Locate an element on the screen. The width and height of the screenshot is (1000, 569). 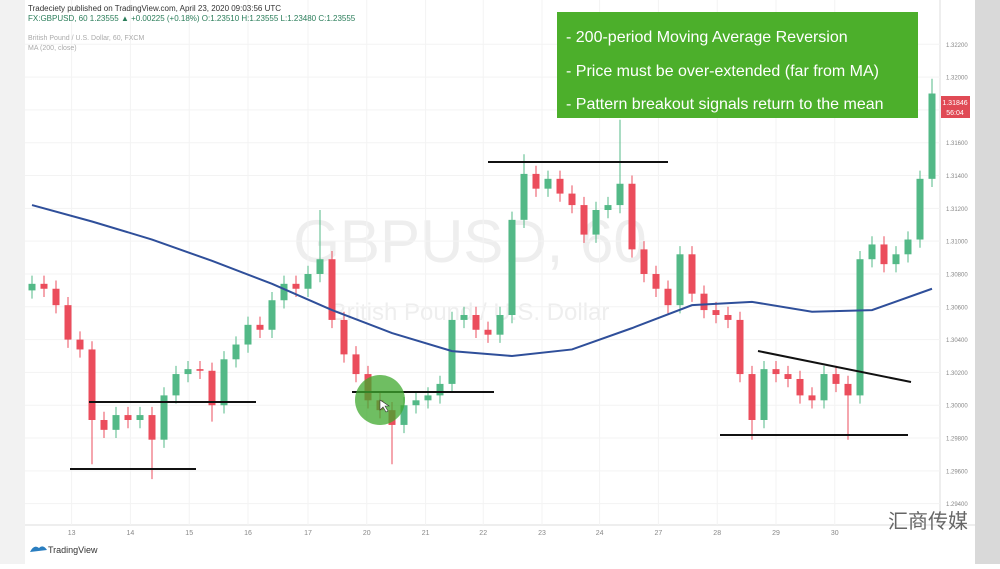
x-tick-label: 30 is located at coordinates (835, 533).